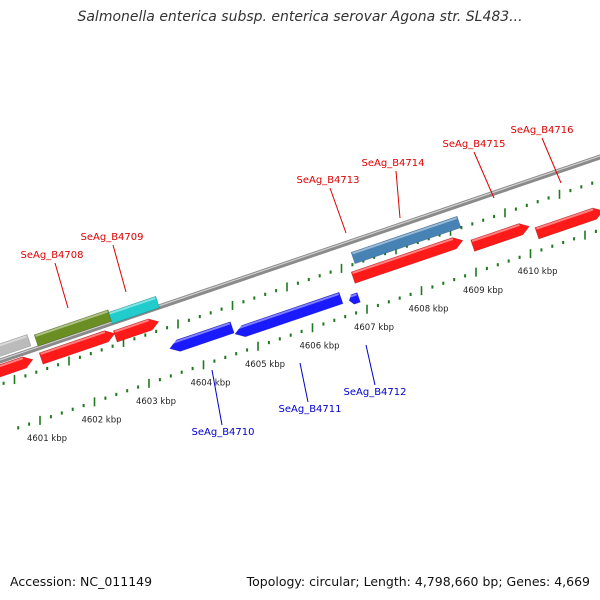 The image size is (600, 600). I want to click on kbp-label: 4606 kbp, so click(319, 346).